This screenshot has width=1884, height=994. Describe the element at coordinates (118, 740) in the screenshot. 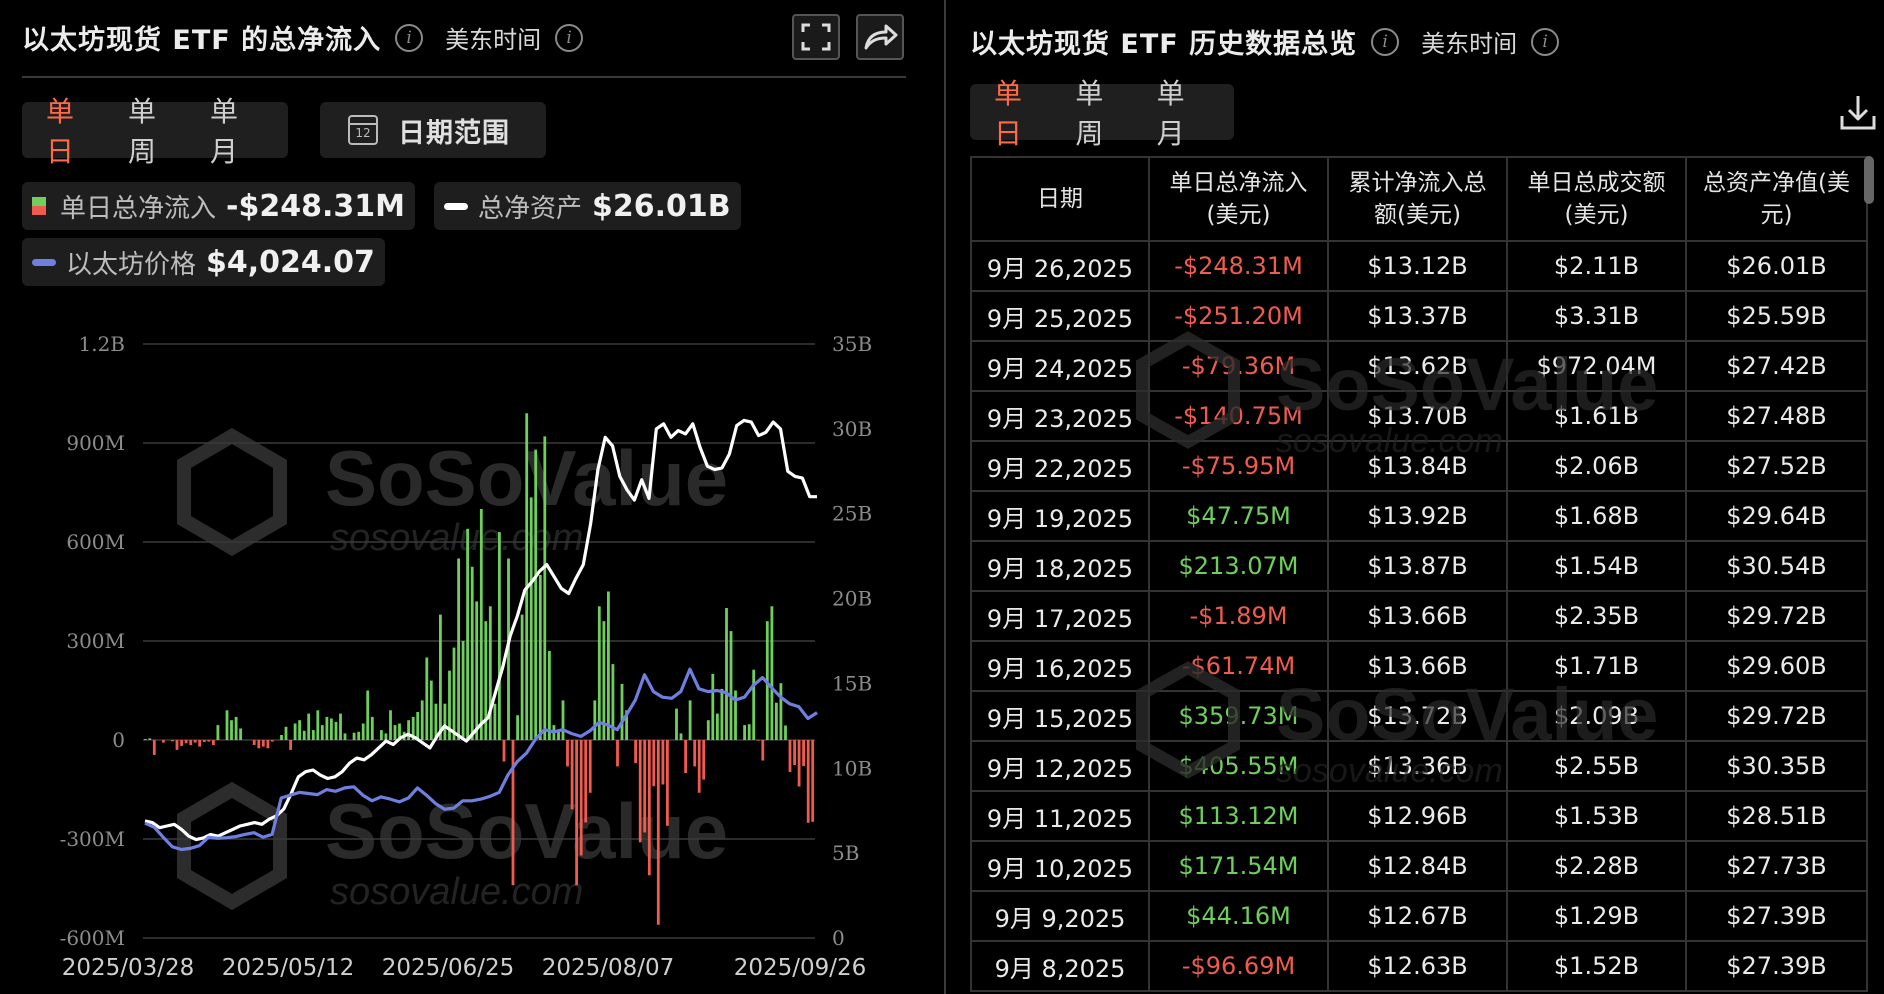

I see `left-axis-tick: 0` at that location.